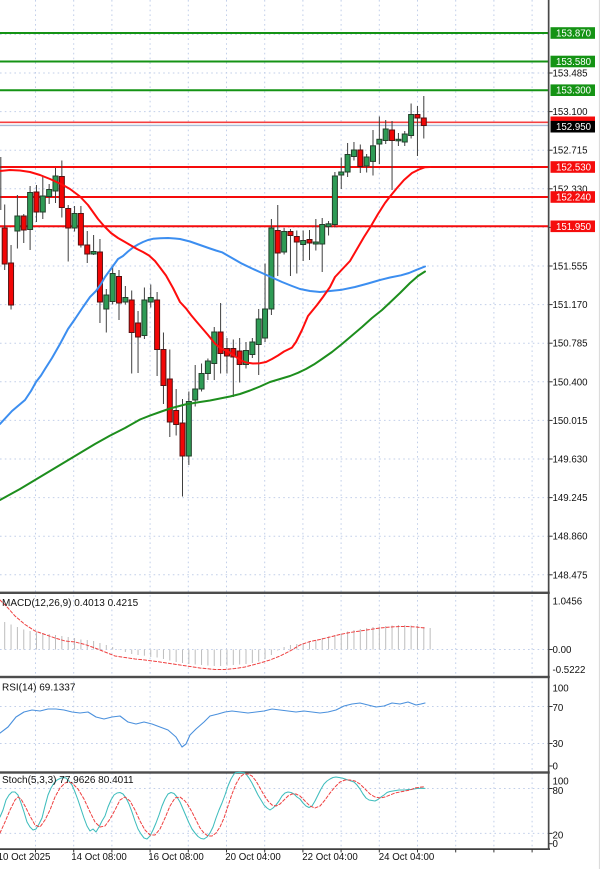 This screenshot has width=600, height=869. Describe the element at coordinates (70, 603) in the screenshot. I see `svg-text: MACD(12,26,9) 0.4013 0.4215` at that location.